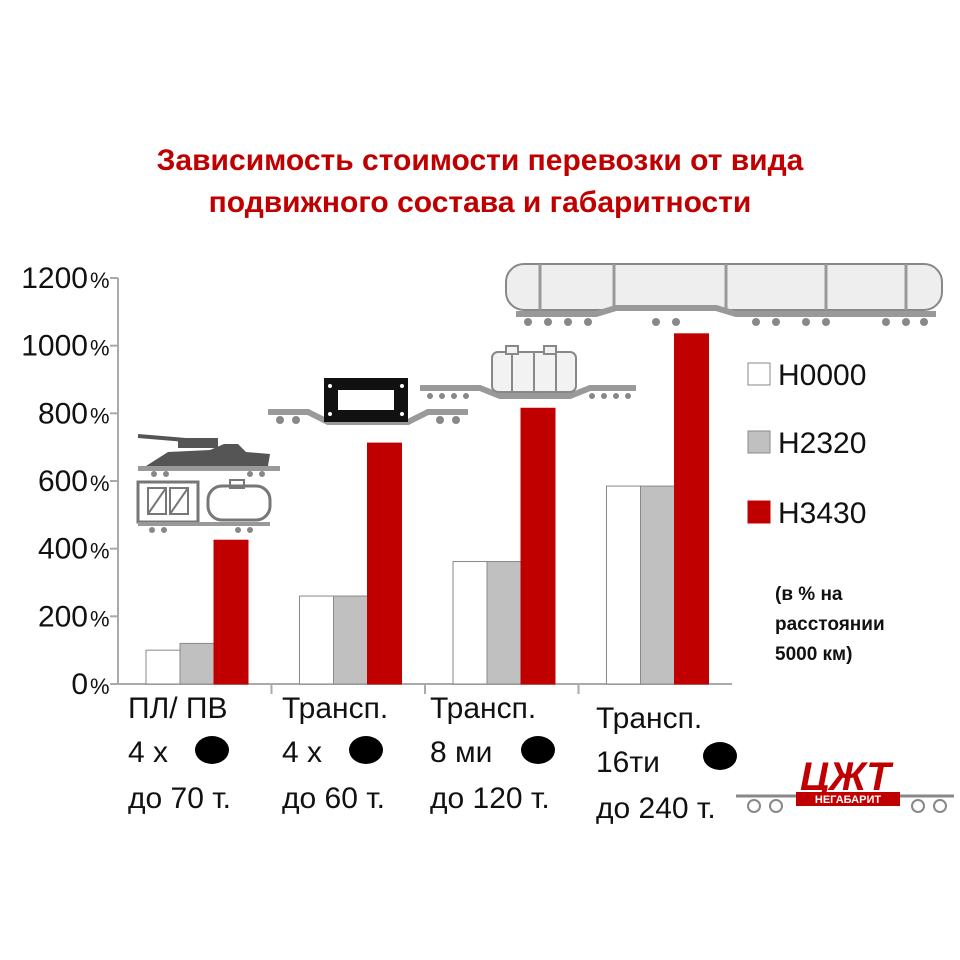 This screenshot has height=960, width=960. What do you see at coordinates (179, 798) in the screenshot?
I see `category-label-1-line-3: до 70 т.` at bounding box center [179, 798].